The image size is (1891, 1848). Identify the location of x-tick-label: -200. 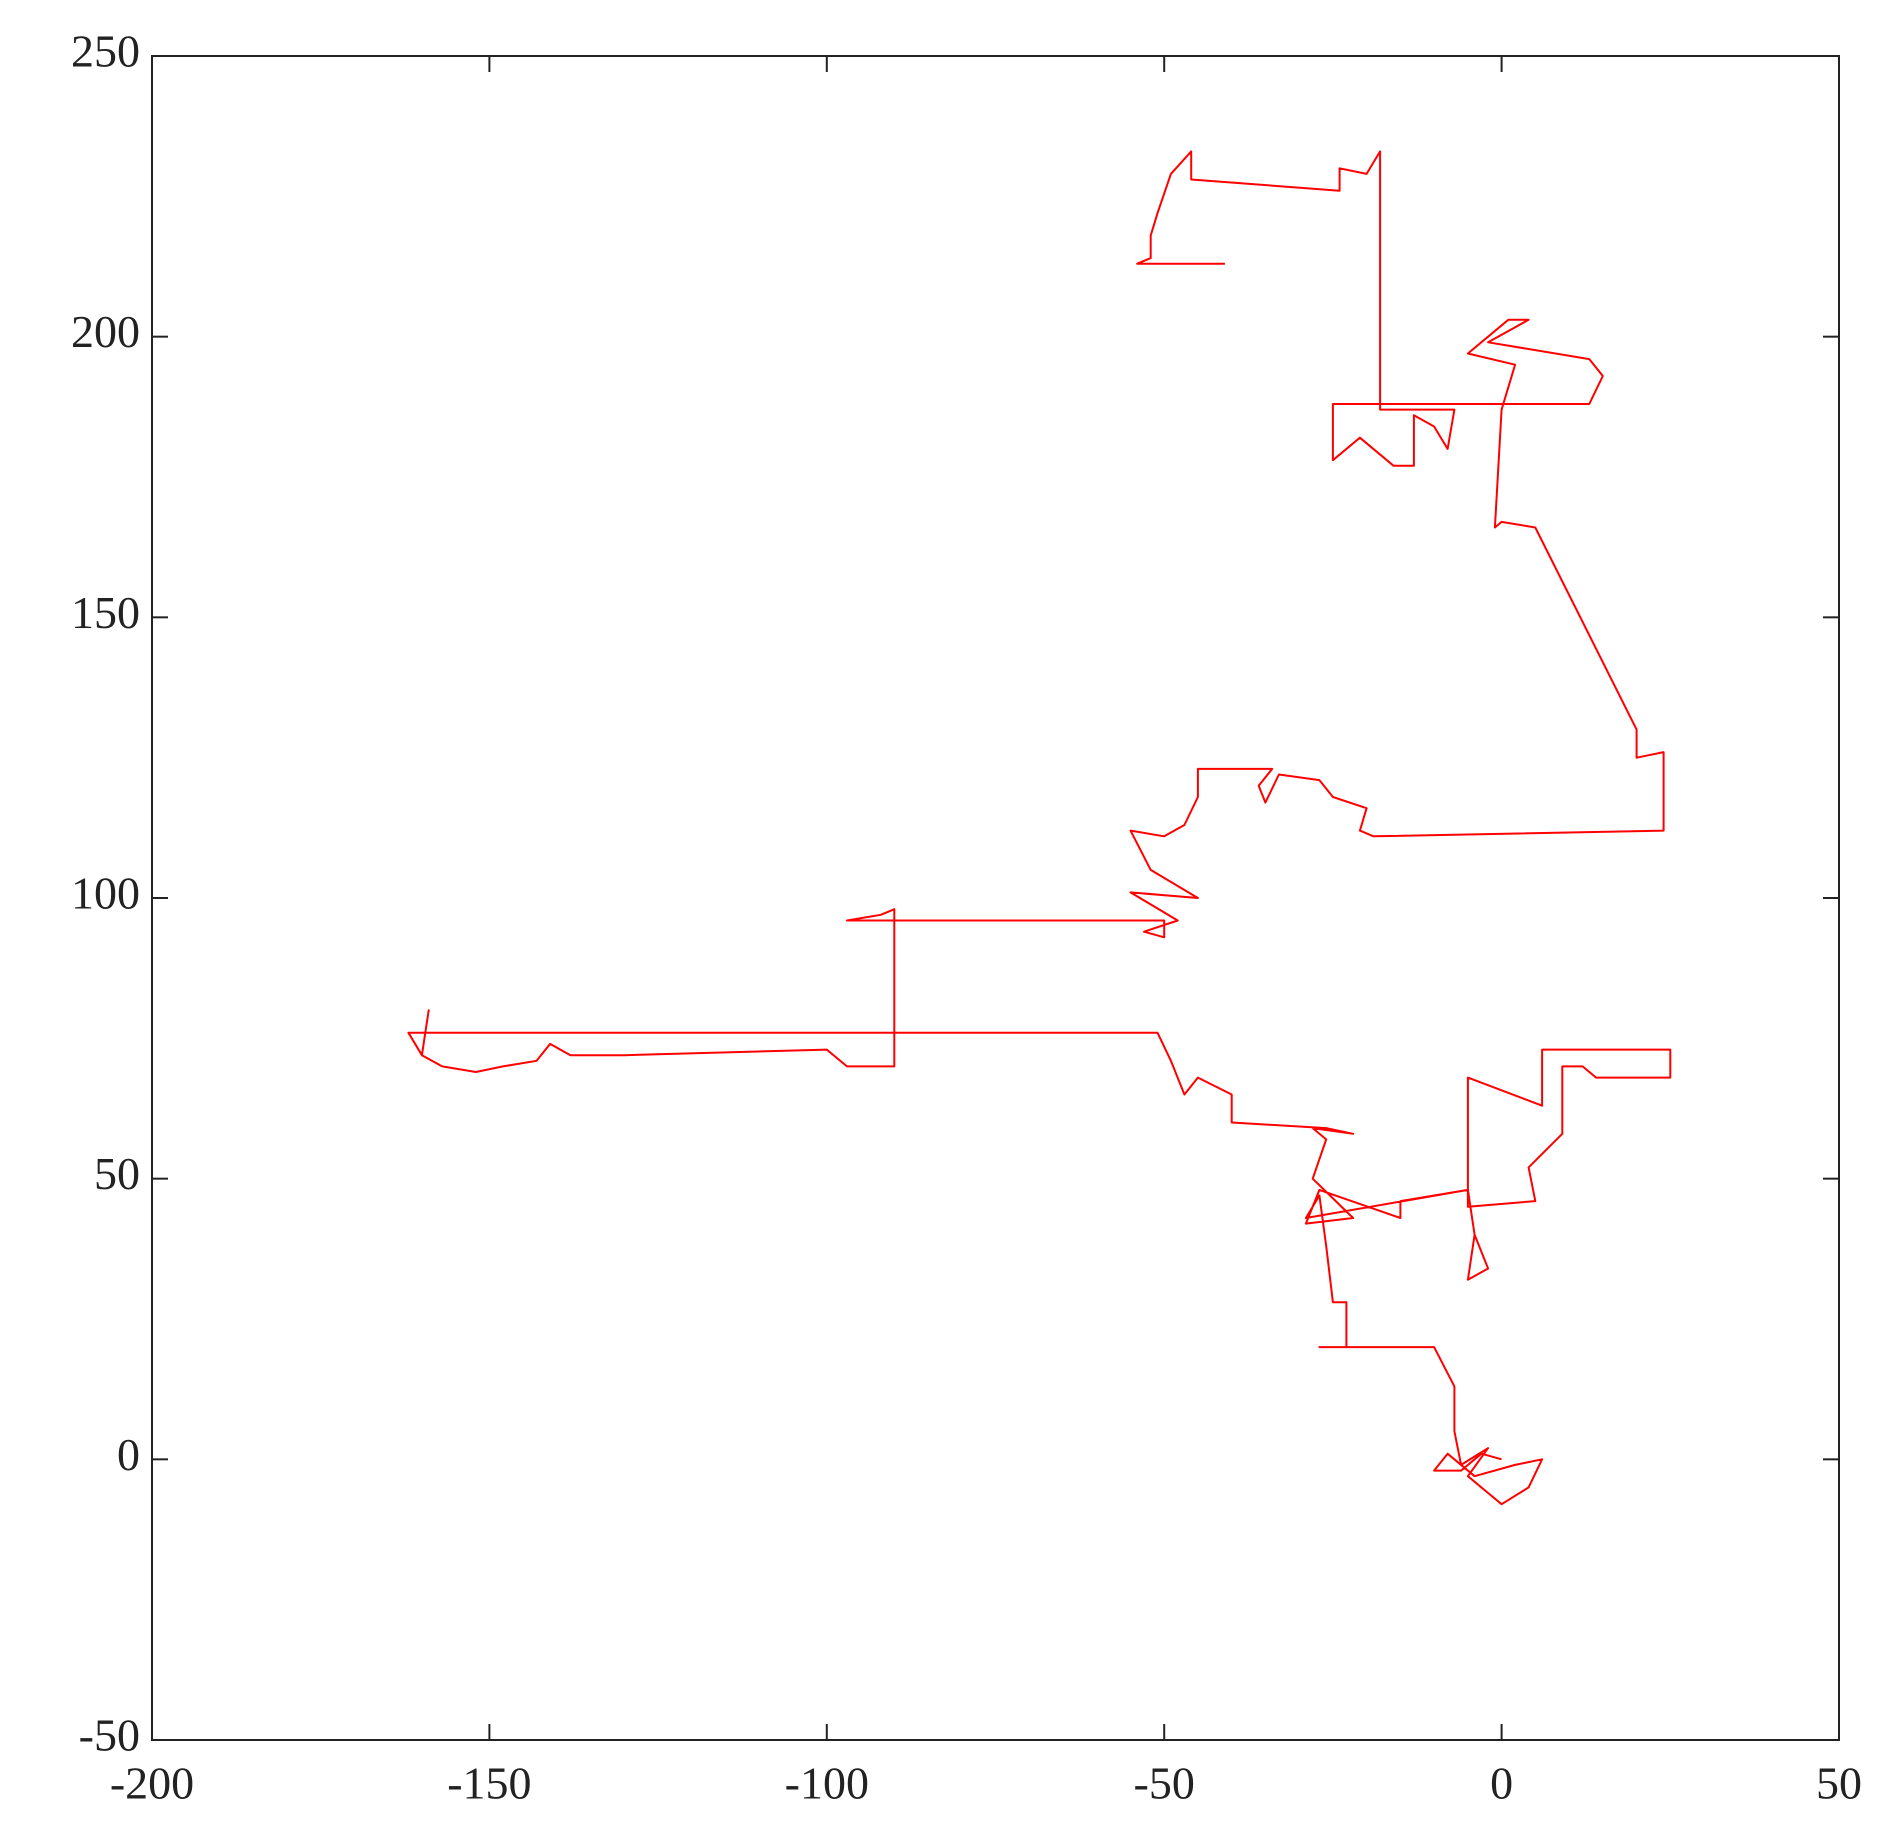
(152, 1783).